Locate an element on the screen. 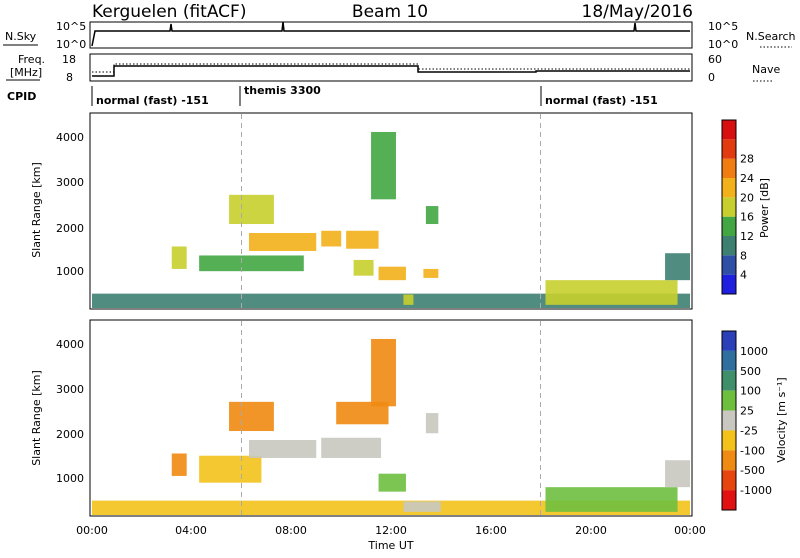 Image resolution: width=800 pixels, height=558 pixels. velocity-colorbar-tick-1: 500 is located at coordinates (750, 371).